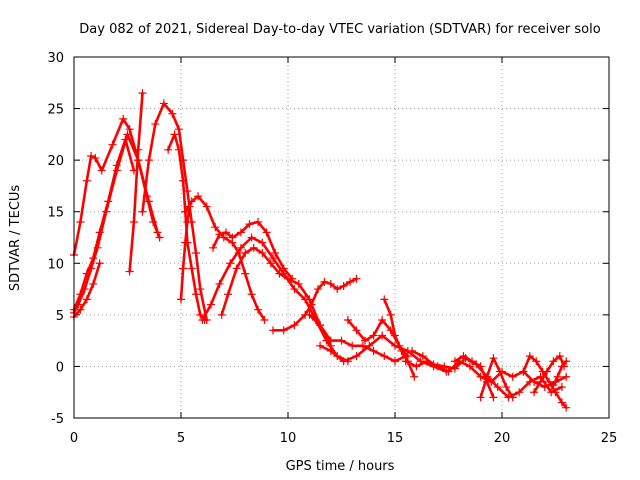 The height and width of the screenshot is (480, 640). Describe the element at coordinates (55, 110) in the screenshot. I see `y-tick-label: 25` at that location.